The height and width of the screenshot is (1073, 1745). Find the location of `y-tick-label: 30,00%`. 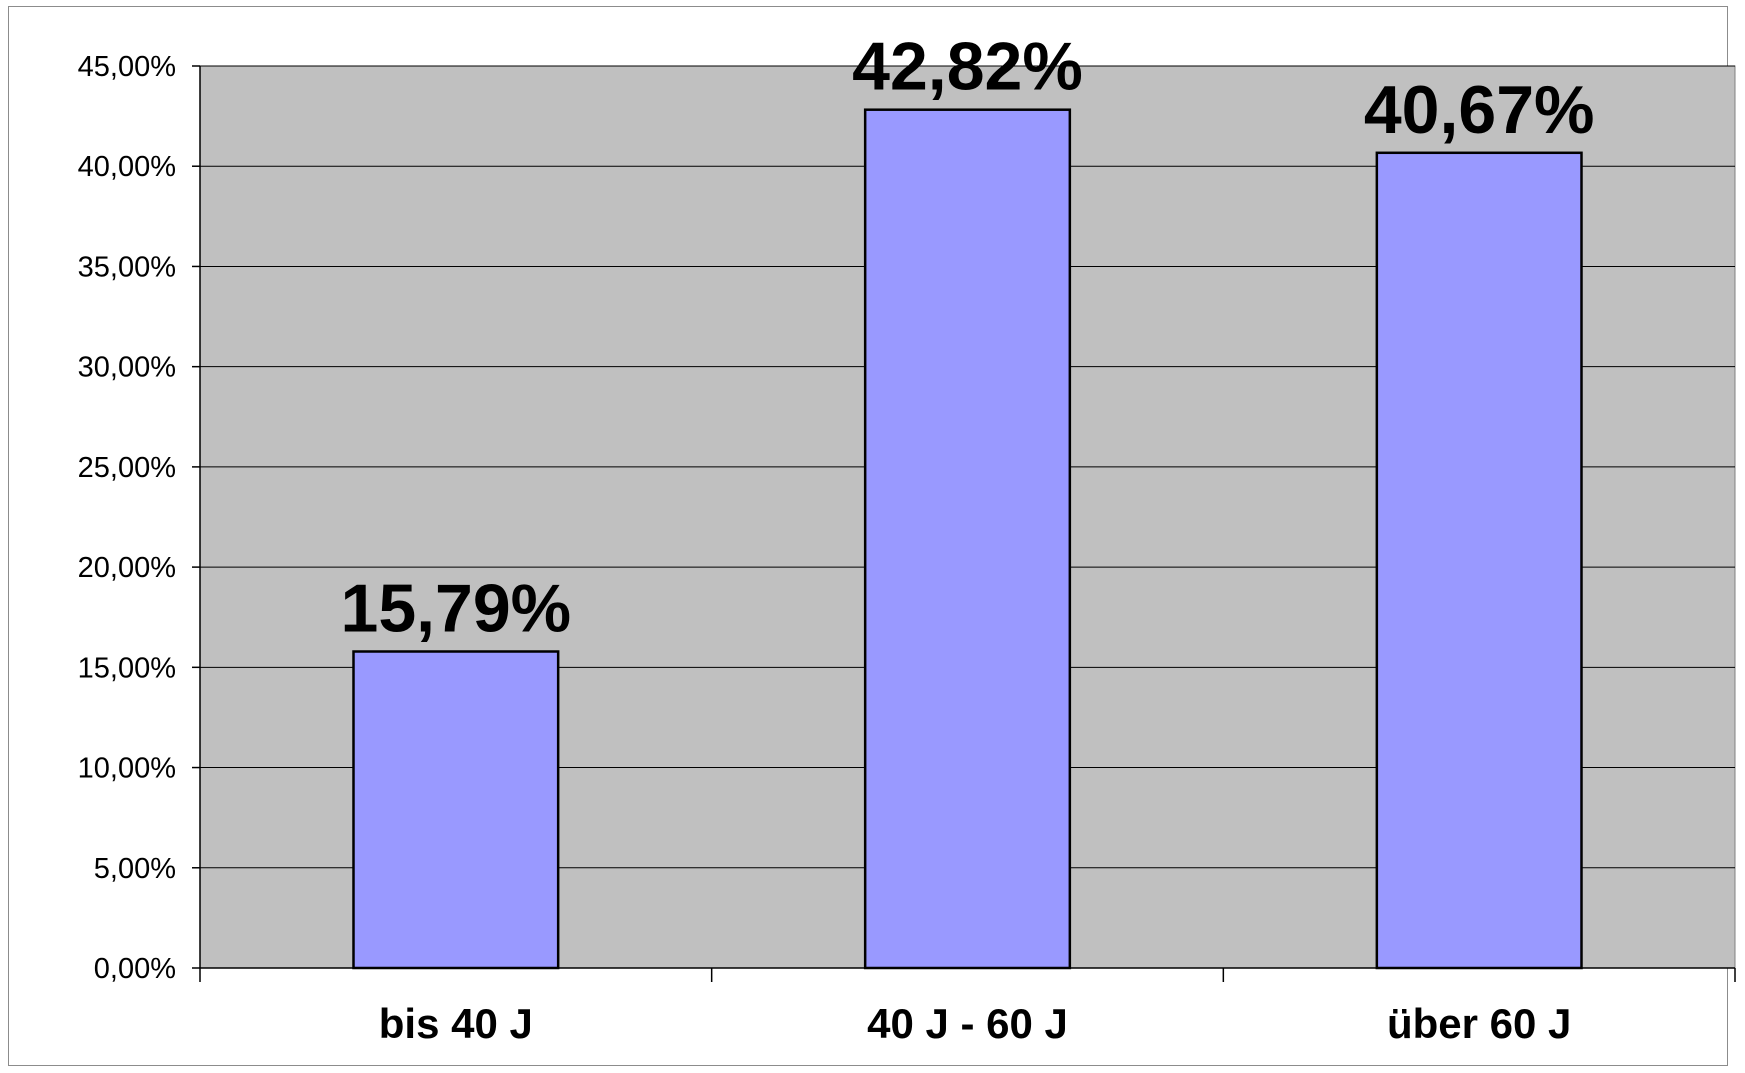

y-tick-label: 30,00% is located at coordinates (127, 368).